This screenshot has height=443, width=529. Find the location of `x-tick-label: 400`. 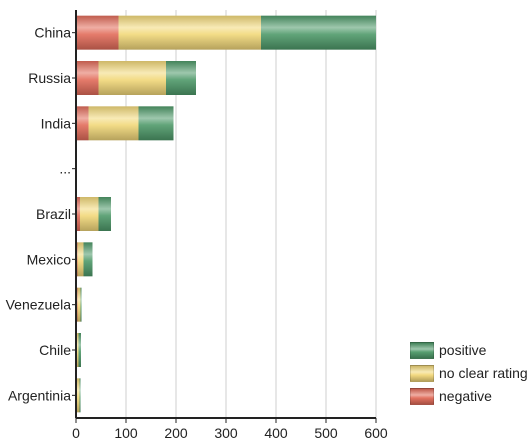

x-tick-label: 400 is located at coordinates (276, 433).